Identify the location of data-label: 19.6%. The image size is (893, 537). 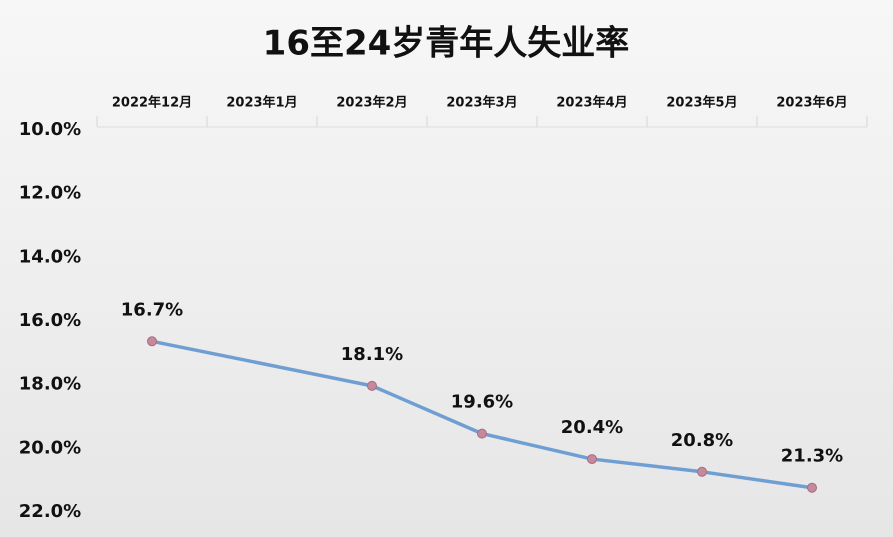
(482, 402).